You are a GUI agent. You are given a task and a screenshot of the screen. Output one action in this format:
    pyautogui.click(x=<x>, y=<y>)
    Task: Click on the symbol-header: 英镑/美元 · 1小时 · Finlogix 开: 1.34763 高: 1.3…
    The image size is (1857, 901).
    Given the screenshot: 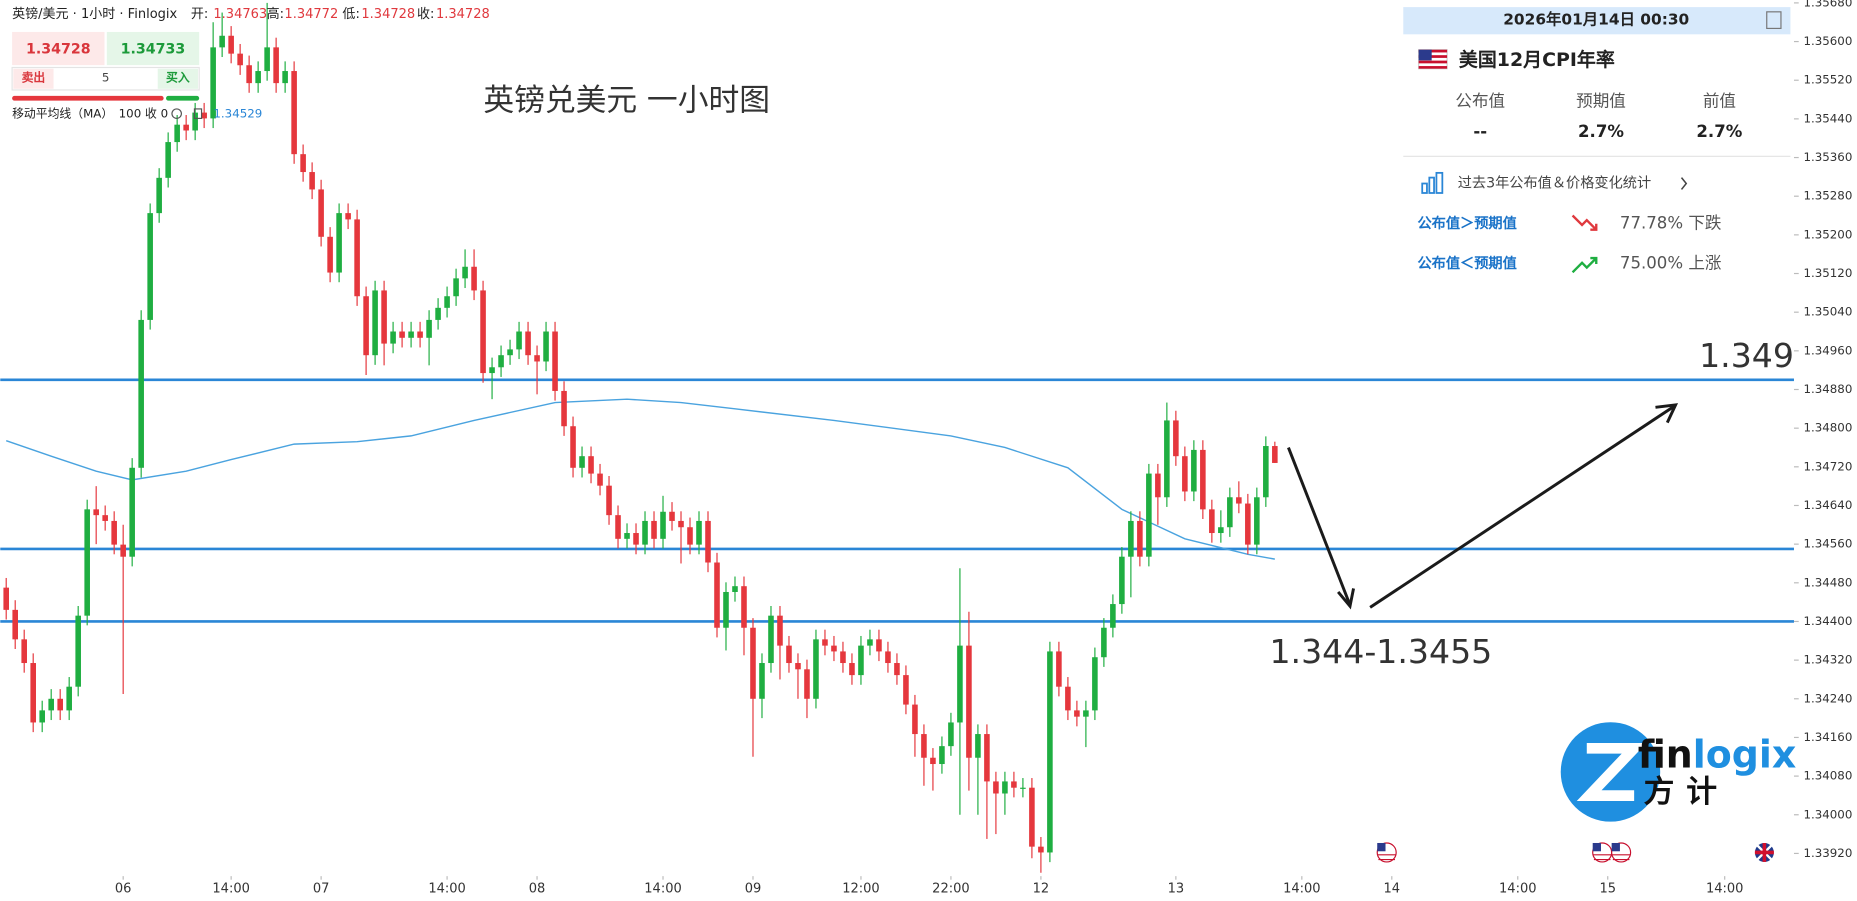 What is the action you would take?
    pyautogui.click(x=251, y=14)
    